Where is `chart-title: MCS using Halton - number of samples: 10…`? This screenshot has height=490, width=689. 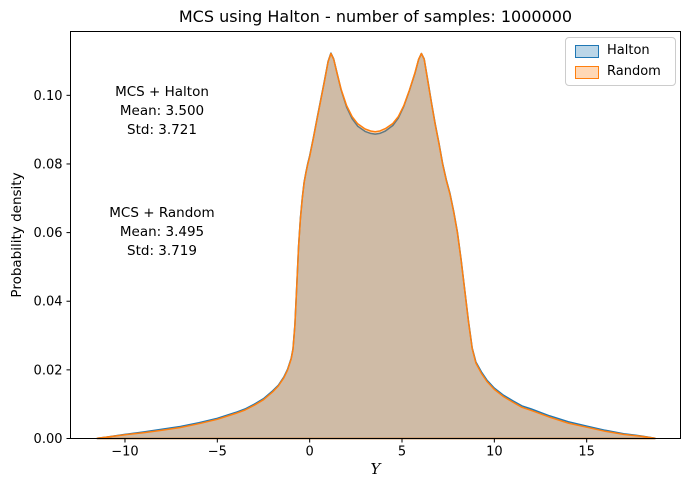
chart-title: MCS using Halton - number of samples: 10… is located at coordinates (375, 16).